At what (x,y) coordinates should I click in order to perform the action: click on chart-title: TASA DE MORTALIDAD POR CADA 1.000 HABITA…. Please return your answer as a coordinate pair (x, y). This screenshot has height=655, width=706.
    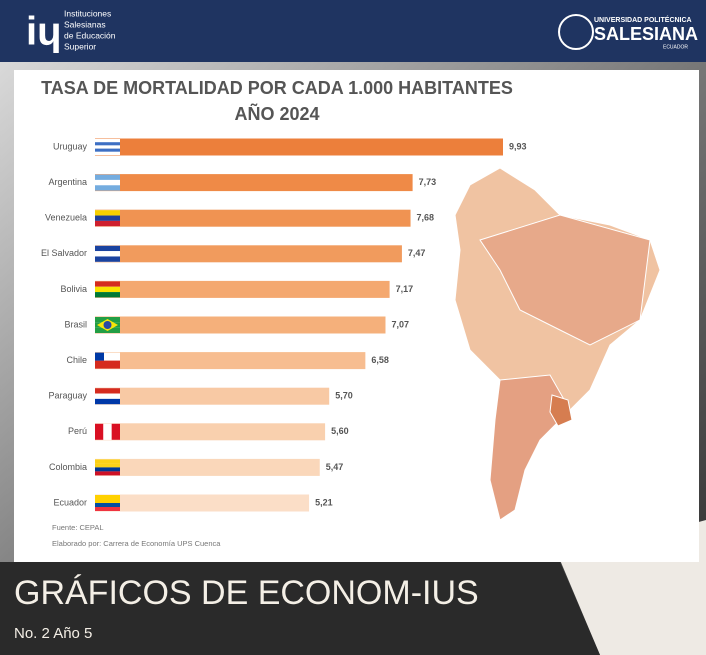
    Looking at the image, I should click on (277, 88).